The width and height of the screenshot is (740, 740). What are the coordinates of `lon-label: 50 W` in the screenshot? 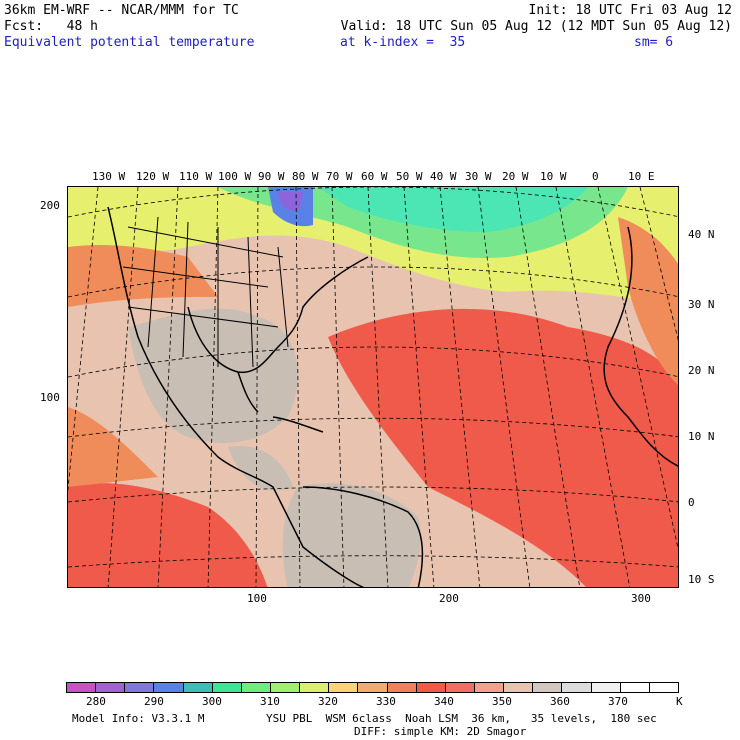 It's located at (409, 176).